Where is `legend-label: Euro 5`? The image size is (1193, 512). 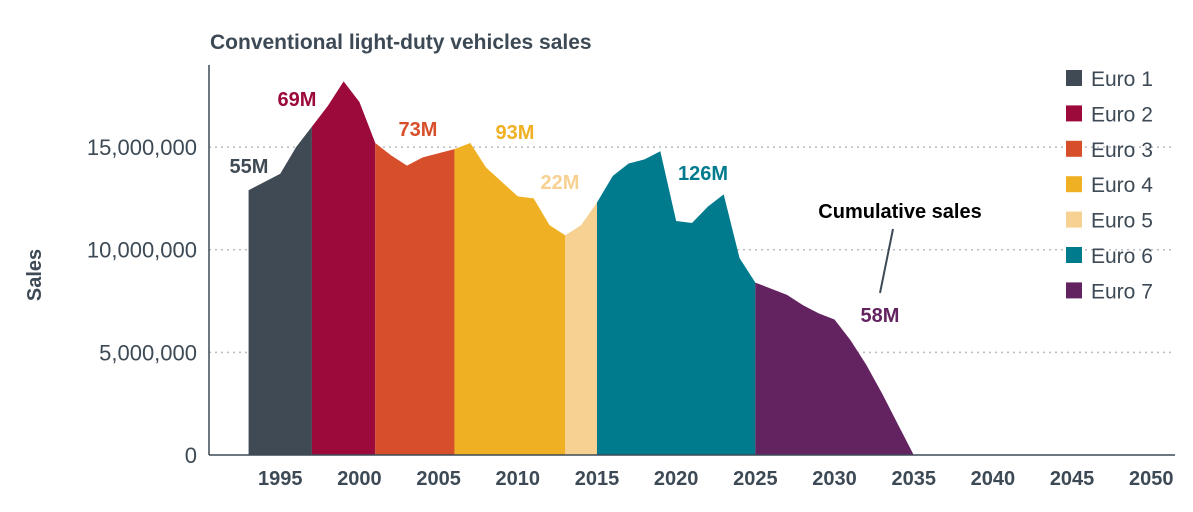 legend-label: Euro 5 is located at coordinates (1122, 221).